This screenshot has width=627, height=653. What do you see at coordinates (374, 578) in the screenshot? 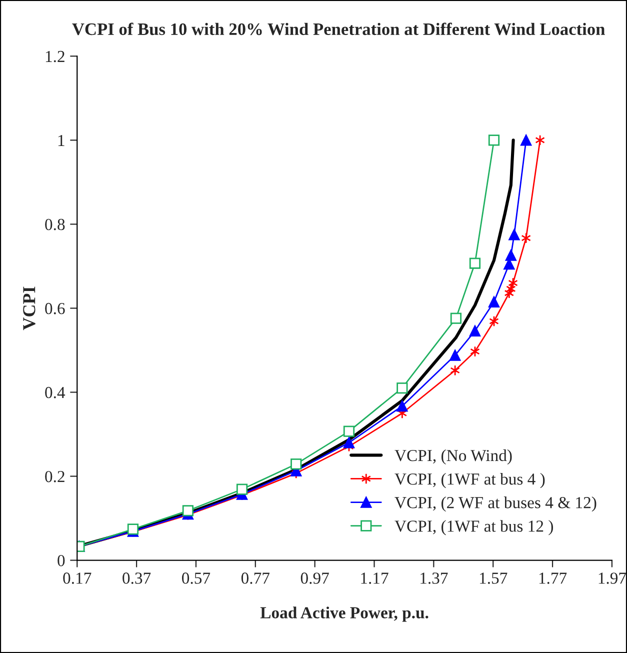
I see `x-tick-label: 1.17` at bounding box center [374, 578].